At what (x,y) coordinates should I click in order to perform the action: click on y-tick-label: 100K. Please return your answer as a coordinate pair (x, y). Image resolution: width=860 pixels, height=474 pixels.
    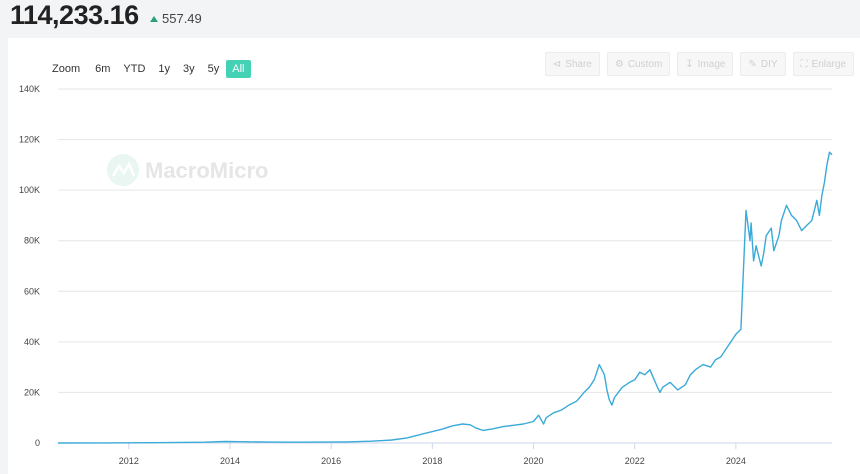
    Looking at the image, I should click on (29, 190).